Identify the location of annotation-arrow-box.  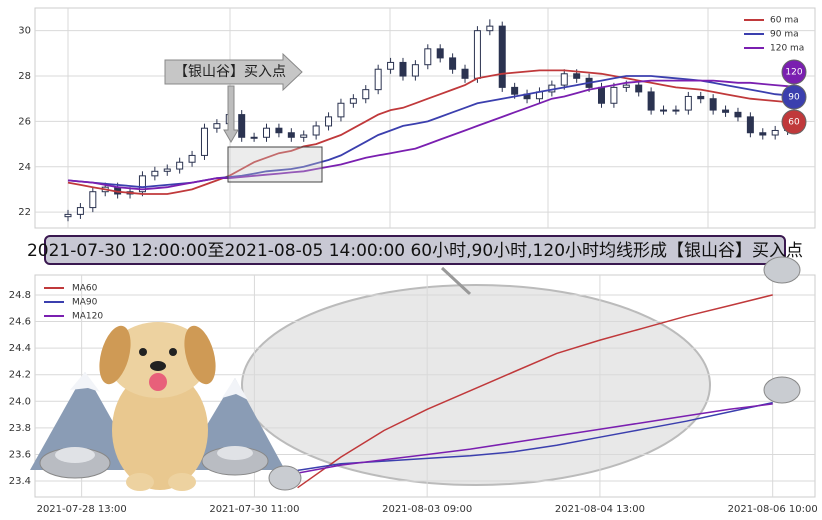
(233, 72).